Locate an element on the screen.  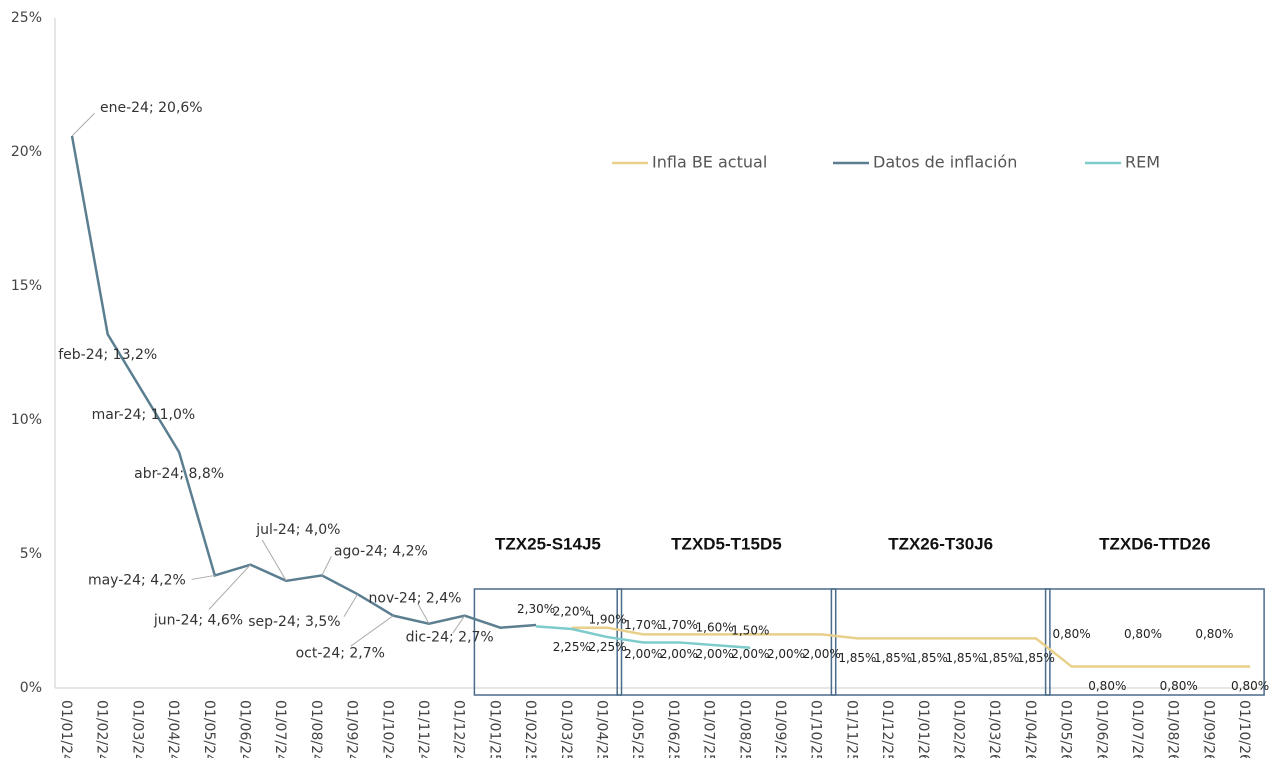
data-label: 2,30% is located at coordinates (536, 609).